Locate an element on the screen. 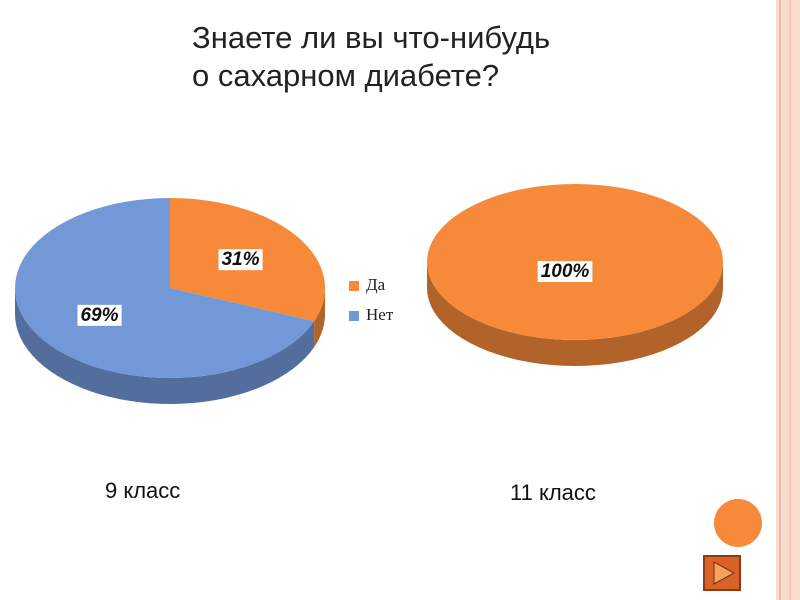 This screenshot has width=800, height=600. value-label: 69% is located at coordinates (99, 315).